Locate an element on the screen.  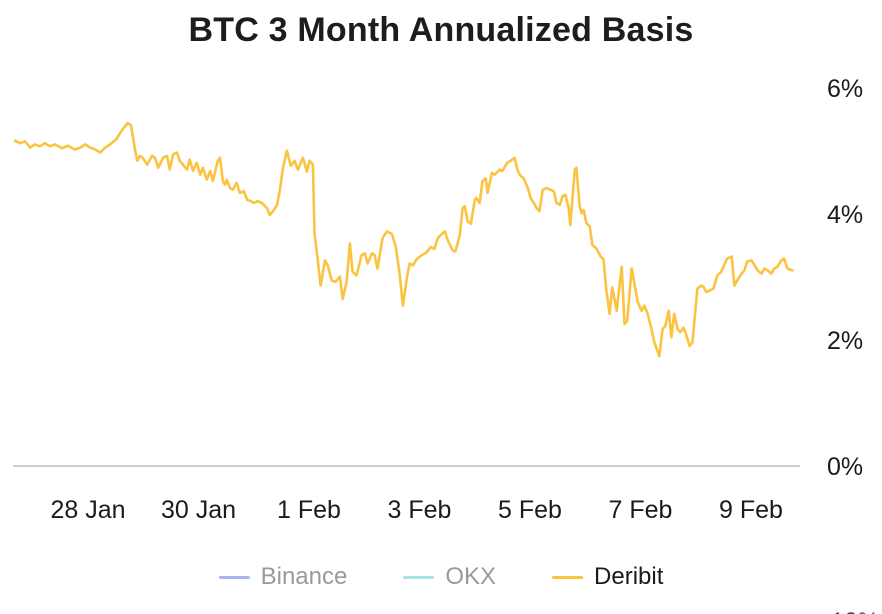
legend-label-binance: Binance is located at coordinates (304, 576).